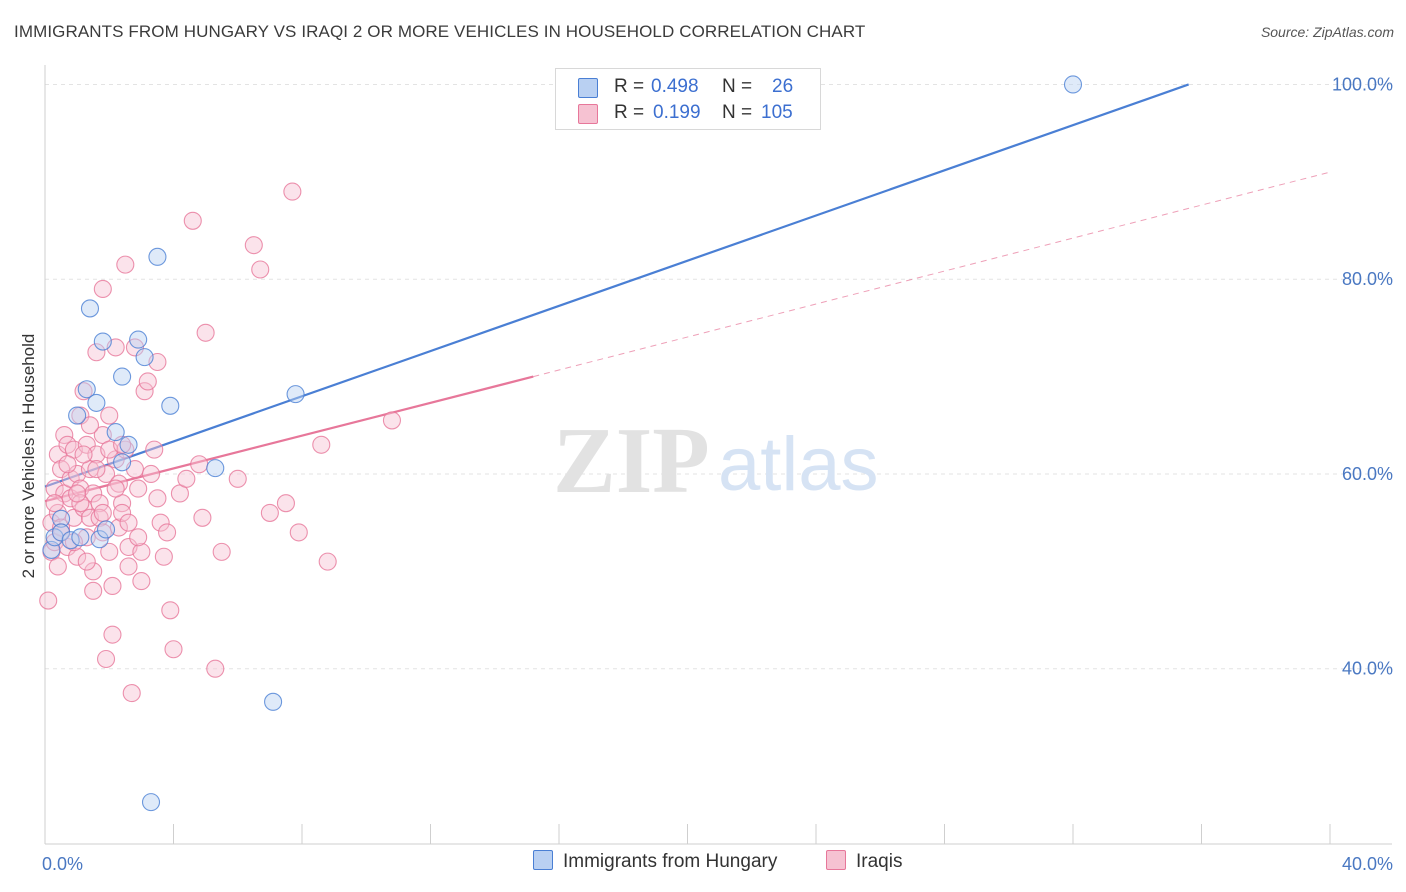 This screenshot has height=892, width=1406. I want to click on bottom-legend-swatch-iraqis, so click(836, 860).